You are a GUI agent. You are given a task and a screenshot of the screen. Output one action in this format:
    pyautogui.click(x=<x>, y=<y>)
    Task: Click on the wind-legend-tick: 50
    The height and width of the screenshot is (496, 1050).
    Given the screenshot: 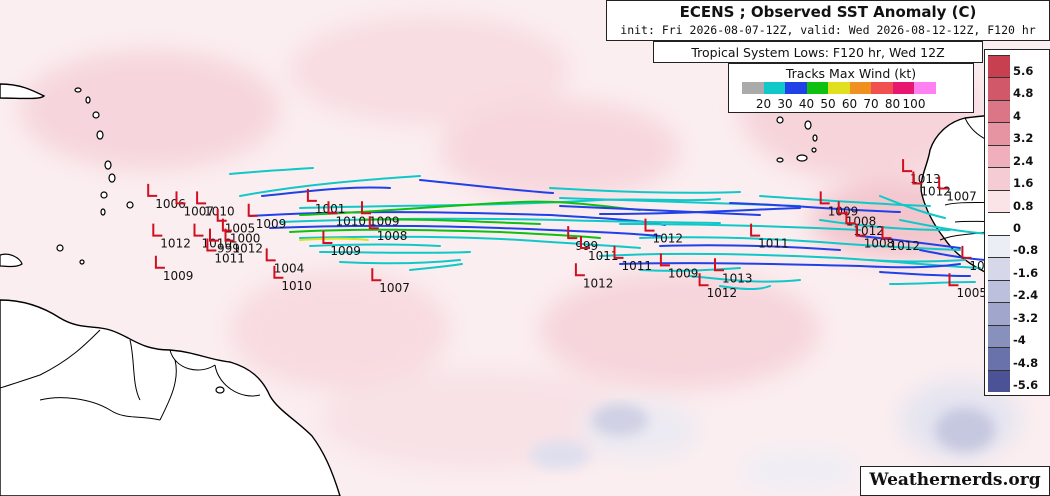 What is the action you would take?
    pyautogui.click(x=828, y=104)
    